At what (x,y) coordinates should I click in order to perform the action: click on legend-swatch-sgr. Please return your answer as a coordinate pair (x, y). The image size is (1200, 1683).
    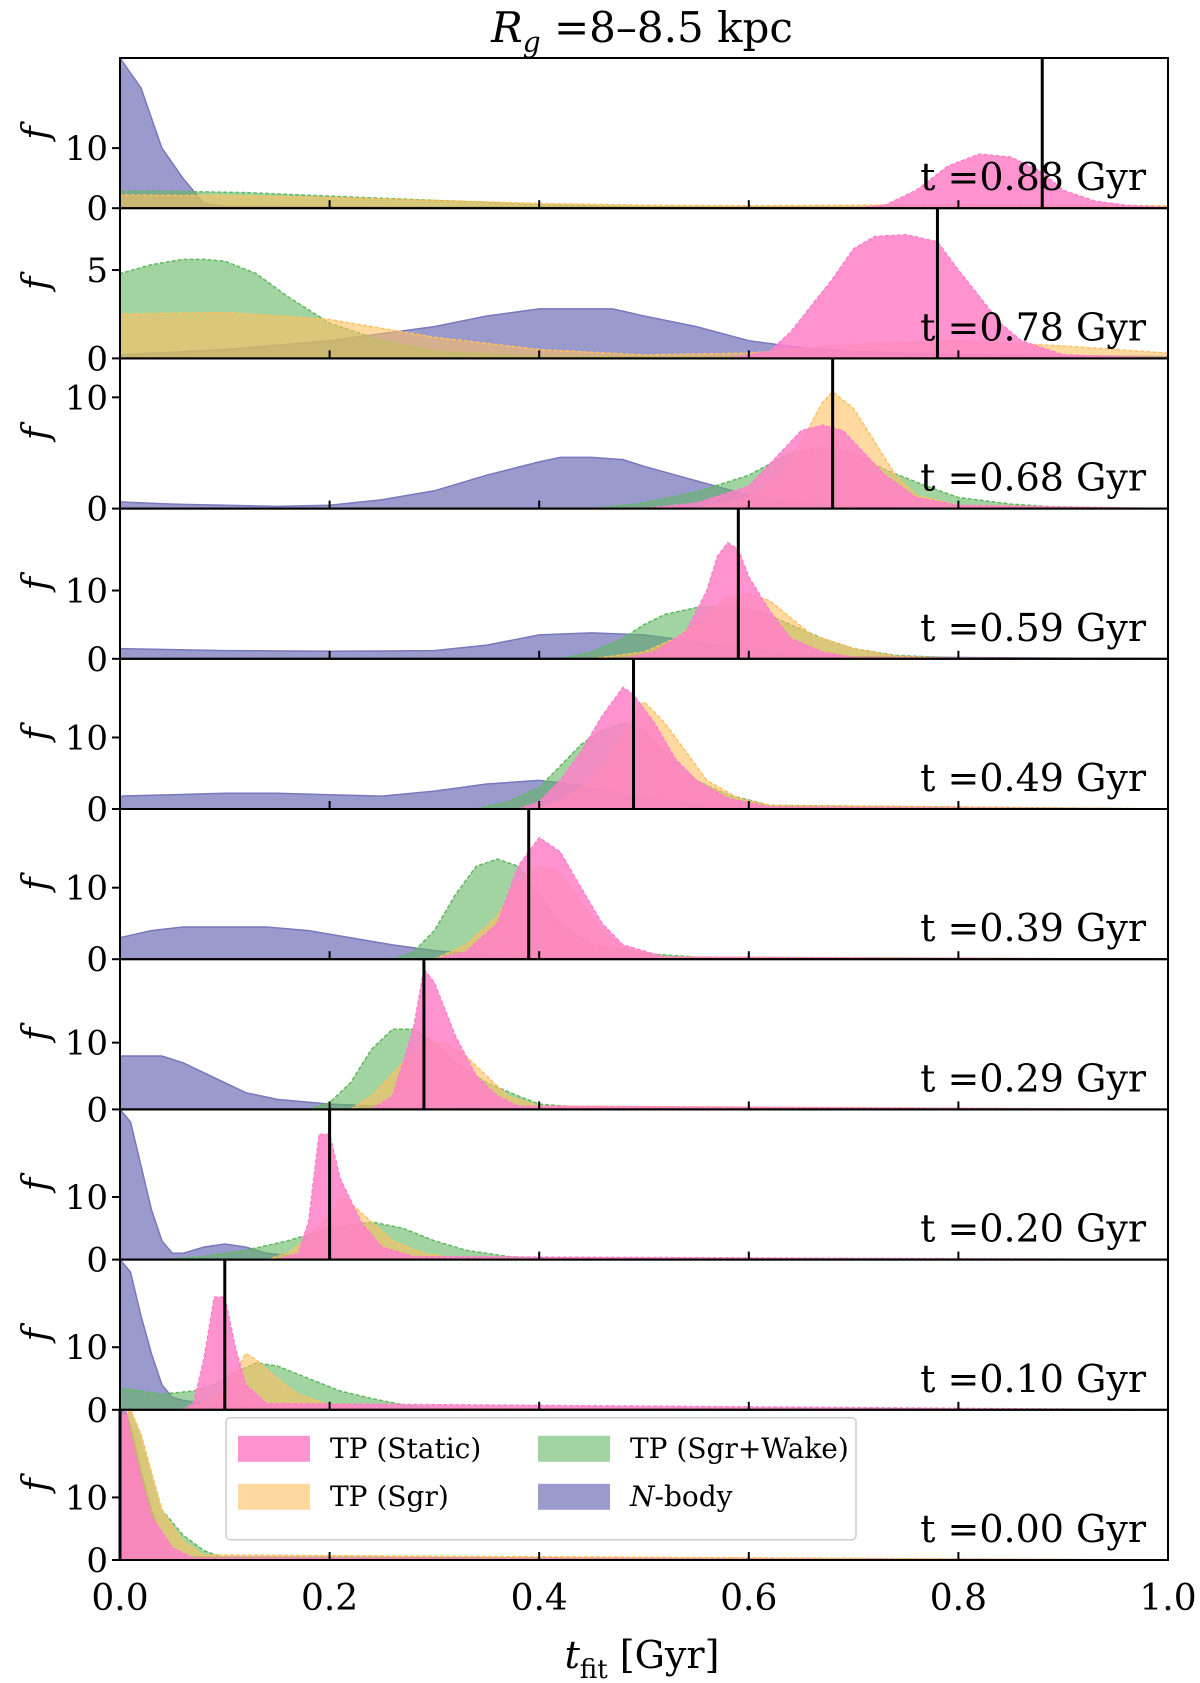
    Looking at the image, I should click on (274, 1496).